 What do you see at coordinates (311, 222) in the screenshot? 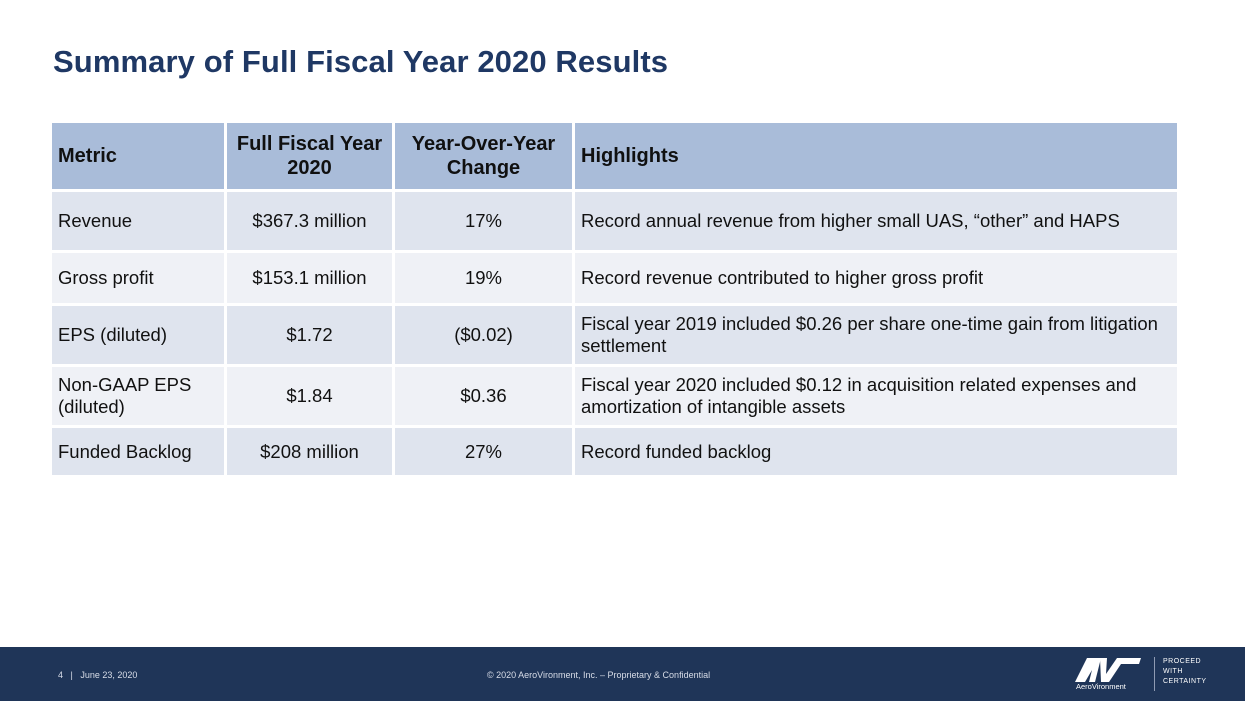
I see `value-cell: $367.3 million` at bounding box center [311, 222].